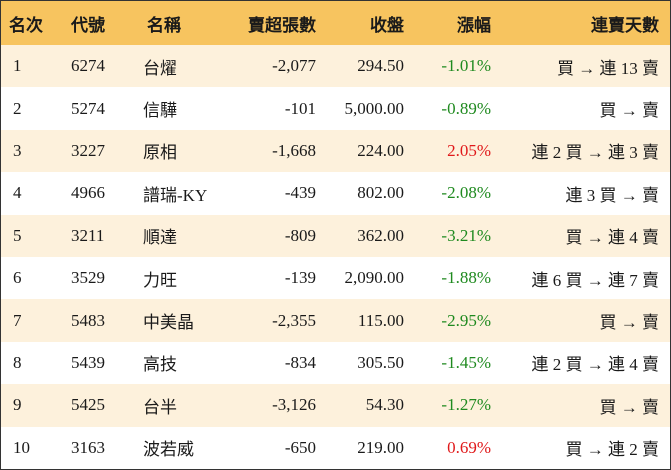 The image size is (671, 470). I want to click on streak-cell: 連 6 買 → 連 7 賣, so click(595, 280).